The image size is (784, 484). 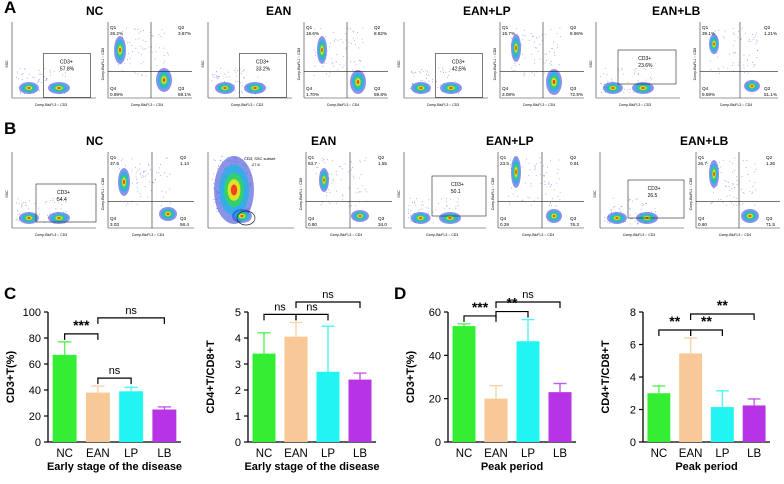 I want to click on q2-value: 3.87%, so click(x=184, y=33).